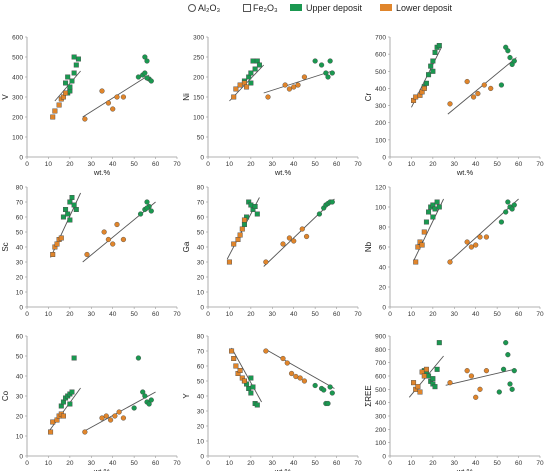  Describe the element at coordinates (198, 38) in the screenshot. I see `y-tick-label: 300` at that location.